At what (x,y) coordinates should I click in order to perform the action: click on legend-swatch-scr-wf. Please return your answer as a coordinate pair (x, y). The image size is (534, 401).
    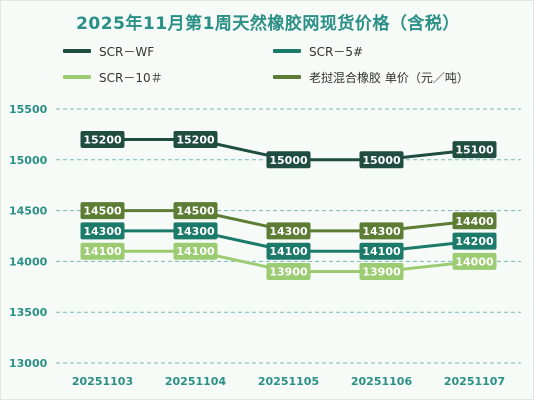
    Looking at the image, I should click on (77, 51).